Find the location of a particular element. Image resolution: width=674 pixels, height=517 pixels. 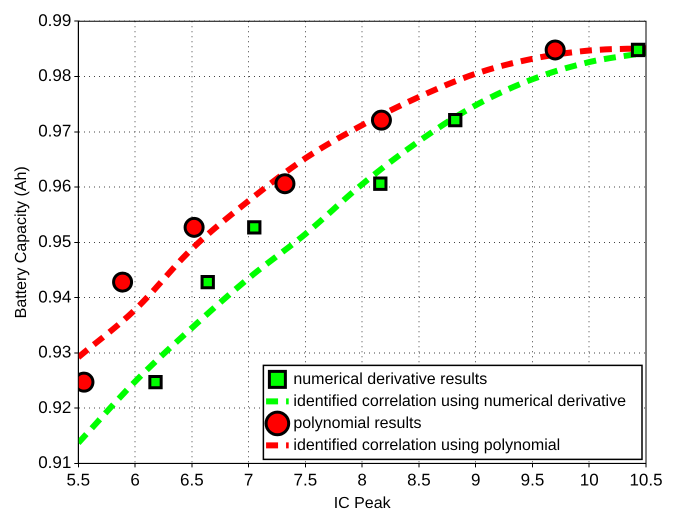

y-axis-title: Battery Capacity (Ah) is located at coordinates (21, 242).